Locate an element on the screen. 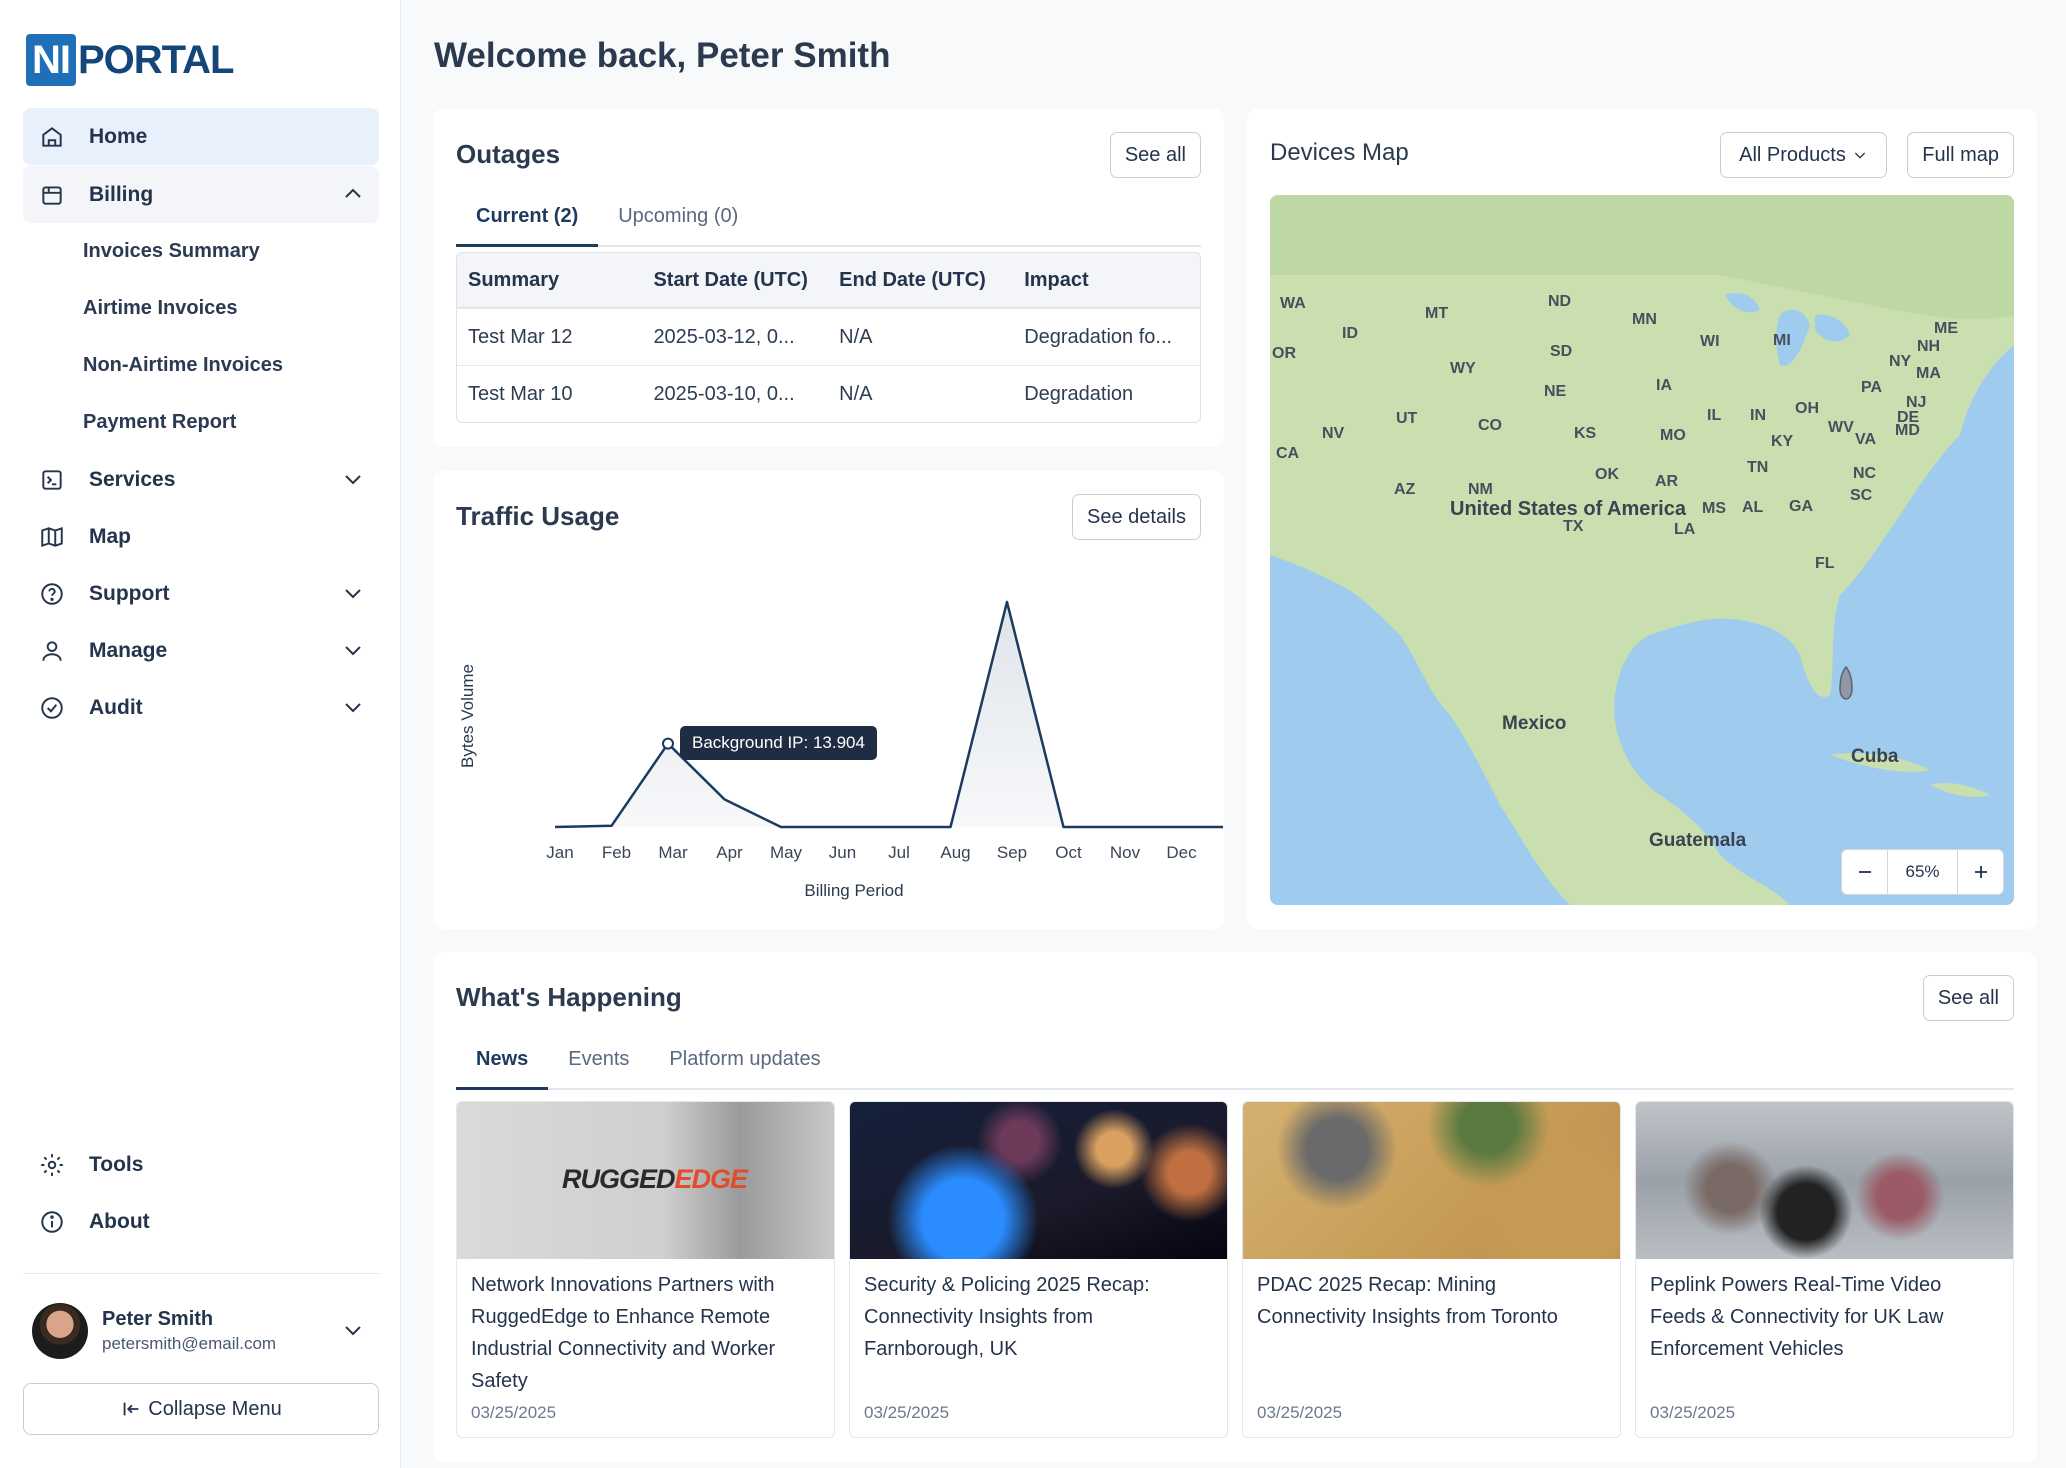 This screenshot has height=1468, width=2066. services-icon is located at coordinates (52, 480).